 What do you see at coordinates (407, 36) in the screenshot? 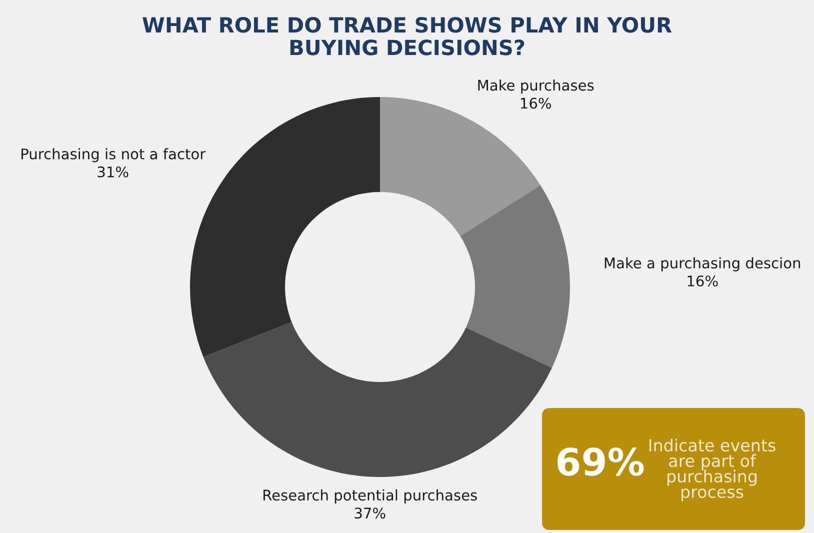
I see `chart-title: WHAT ROLE DO TRADE SHOWS PLAY IN YOUR BUYING DECISIONS?` at bounding box center [407, 36].